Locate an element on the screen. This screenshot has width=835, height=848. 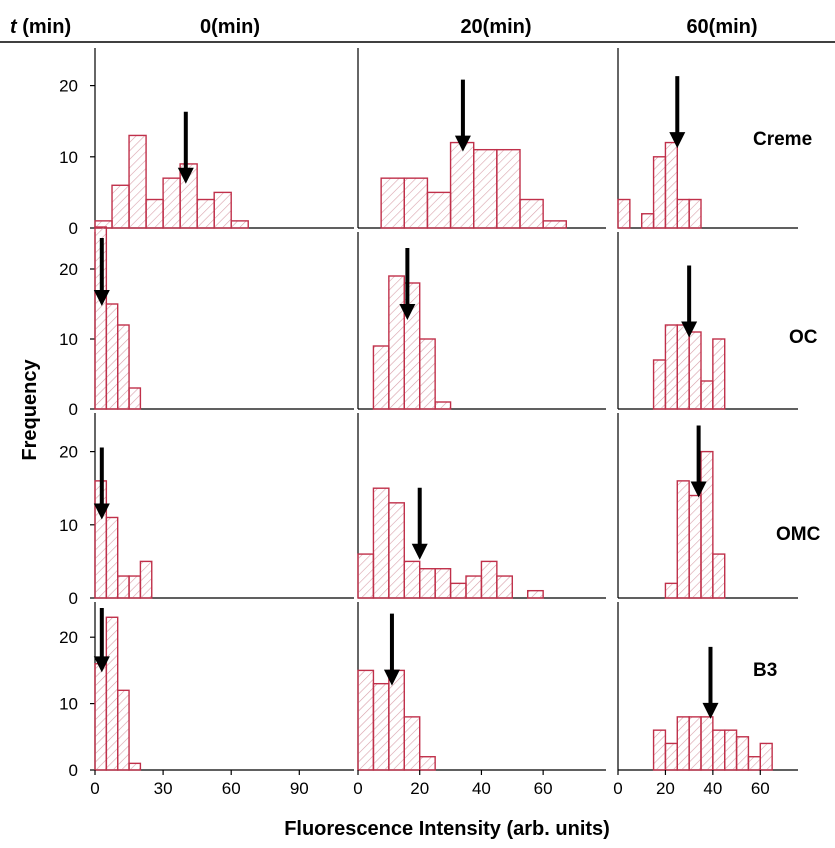
time-header-unit: (min) is located at coordinates (44, 27).